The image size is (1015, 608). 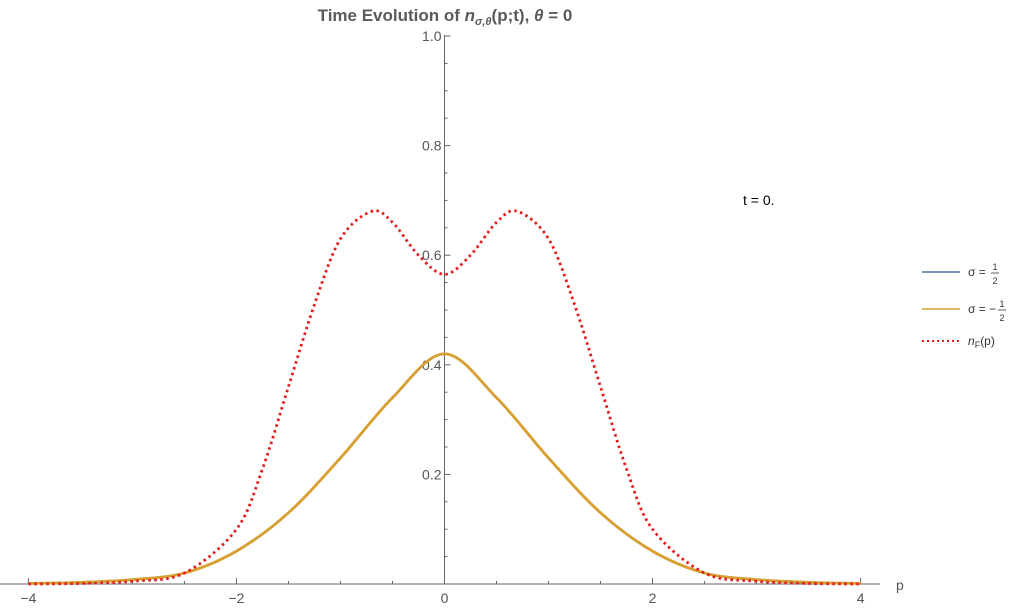 What do you see at coordinates (861, 598) in the screenshot?
I see `x-tick-label: 4` at bounding box center [861, 598].